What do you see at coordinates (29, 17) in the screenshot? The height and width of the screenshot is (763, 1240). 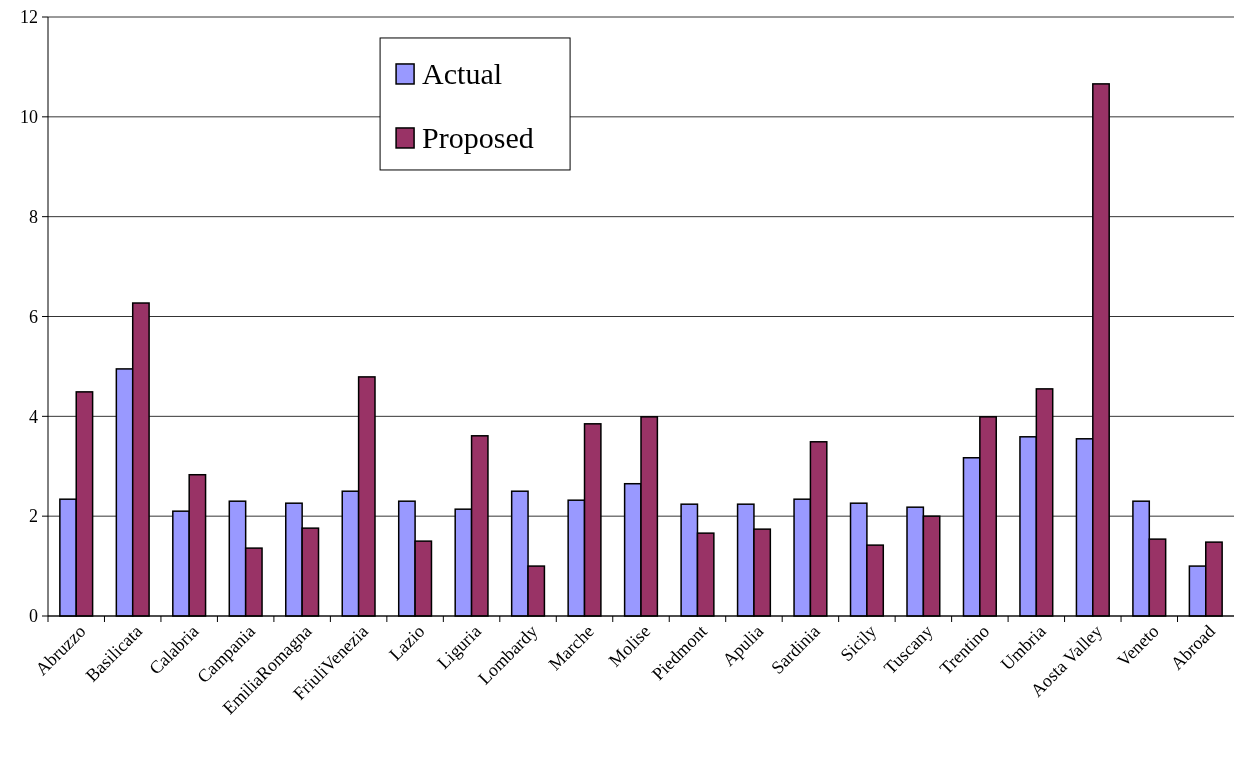 I see `y-tick-label: 12` at bounding box center [29, 17].